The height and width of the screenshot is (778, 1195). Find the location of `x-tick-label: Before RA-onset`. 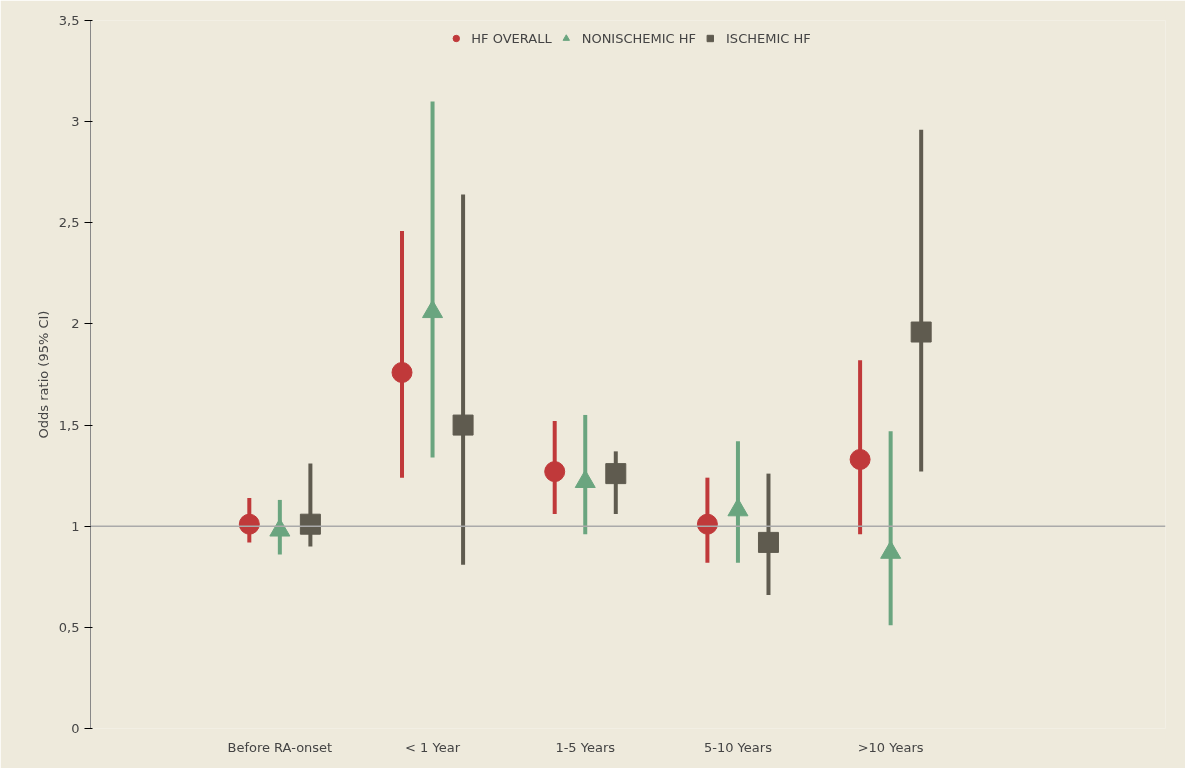

x-tick-label: Before RA-onset is located at coordinates (280, 747).